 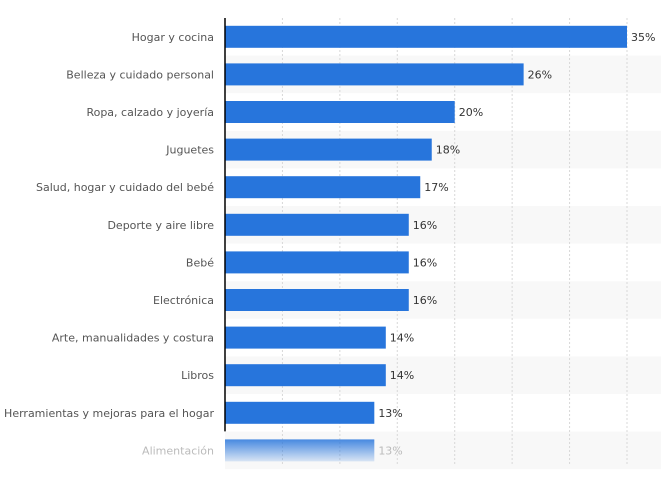 I want to click on category-label: Libros, so click(x=197, y=375).